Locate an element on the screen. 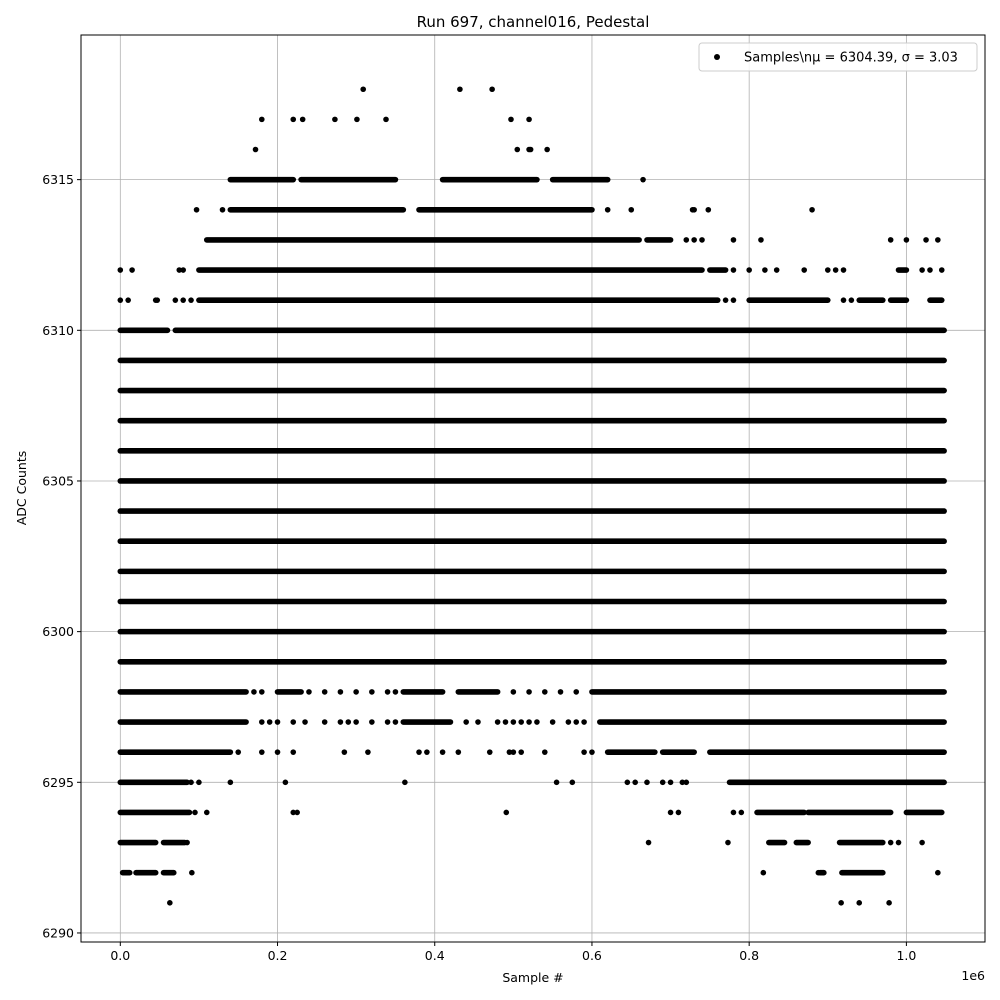 The width and height of the screenshot is (1000, 1000). legend-label: Samples\nμ = 6304.39, σ = 3.03 is located at coordinates (851, 58).